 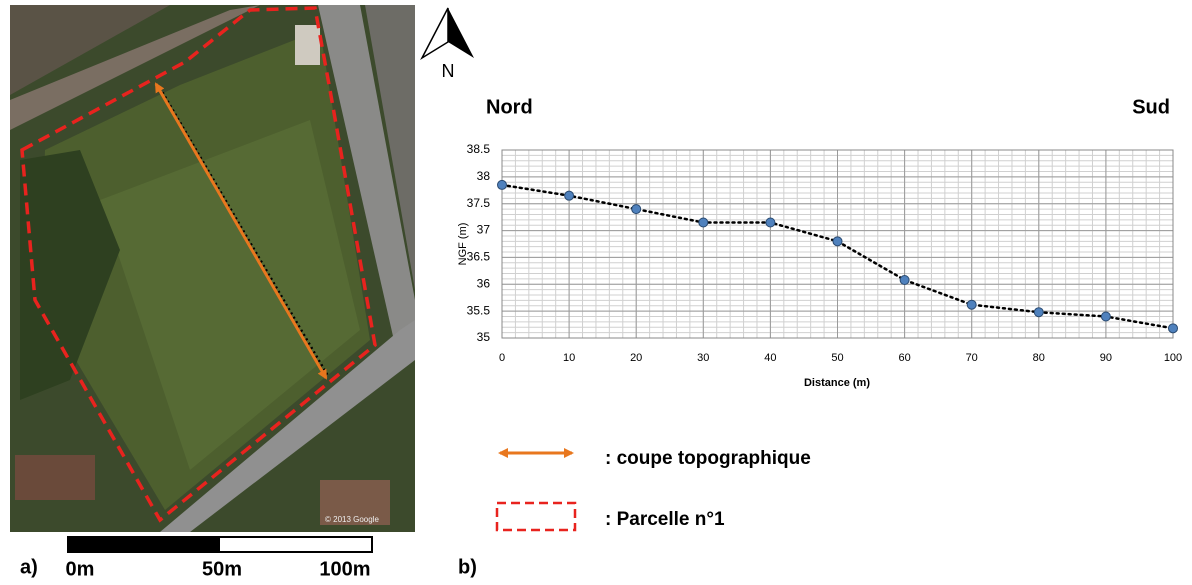 What do you see at coordinates (636, 358) in the screenshot?
I see `x-tick-label: 20` at bounding box center [636, 358].